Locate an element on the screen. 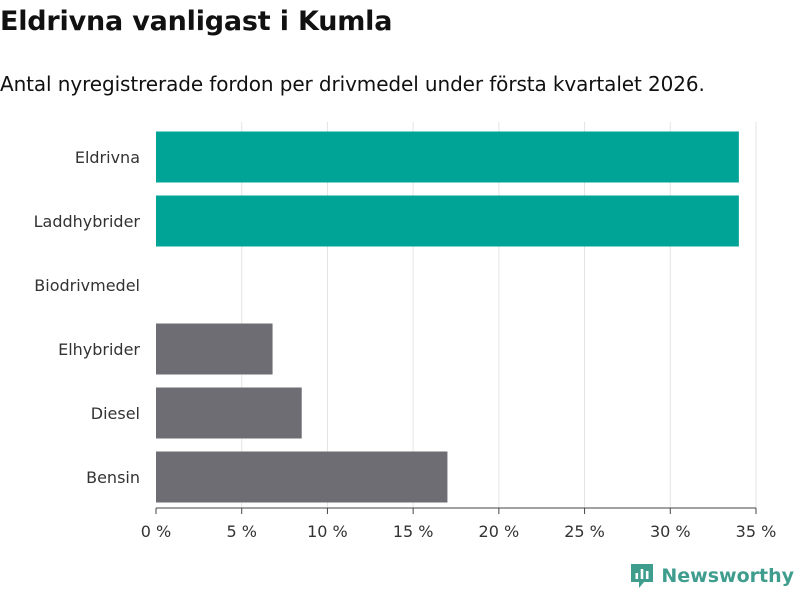  x-axis: 0 % 5 % 10 % 15 % 20 % 25 % 30 % 35 % is located at coordinates (459, 524).